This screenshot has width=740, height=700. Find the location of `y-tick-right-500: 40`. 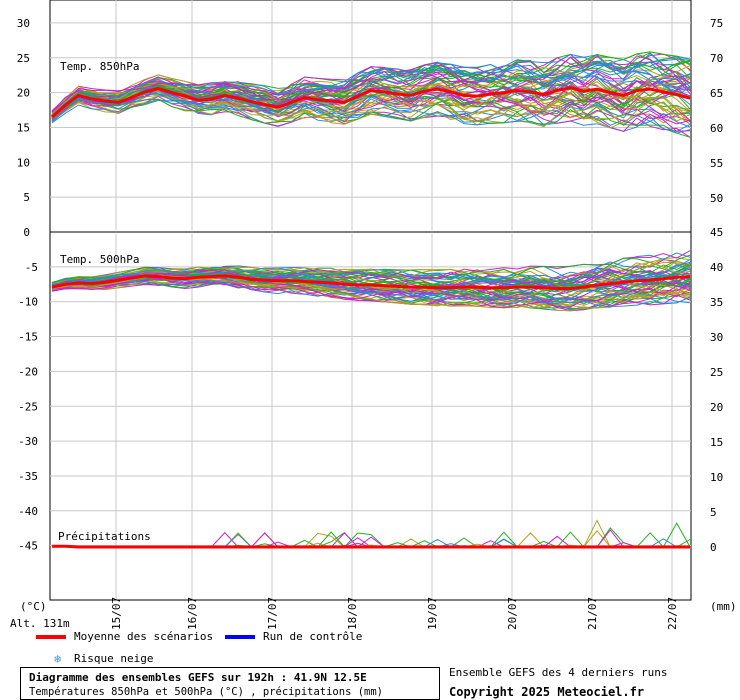

y-tick-right-500: 40 is located at coordinates (716, 267).